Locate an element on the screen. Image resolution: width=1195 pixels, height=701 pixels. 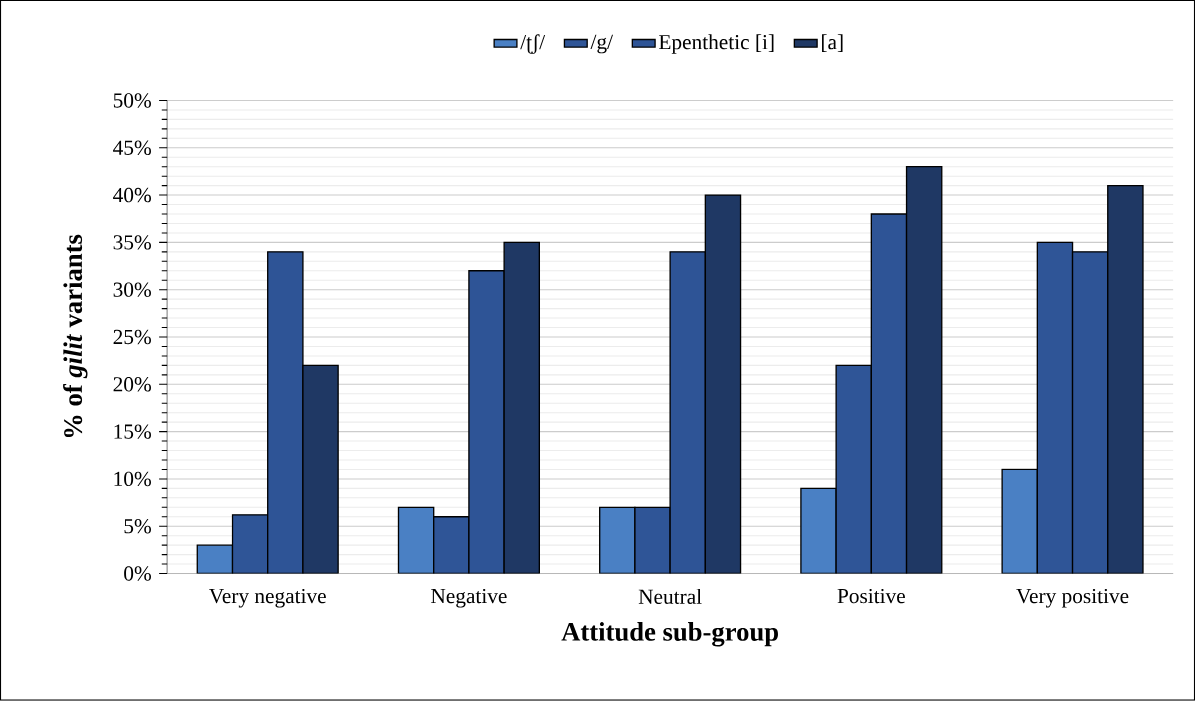
legend-label: /g/ is located at coordinates (602, 44).